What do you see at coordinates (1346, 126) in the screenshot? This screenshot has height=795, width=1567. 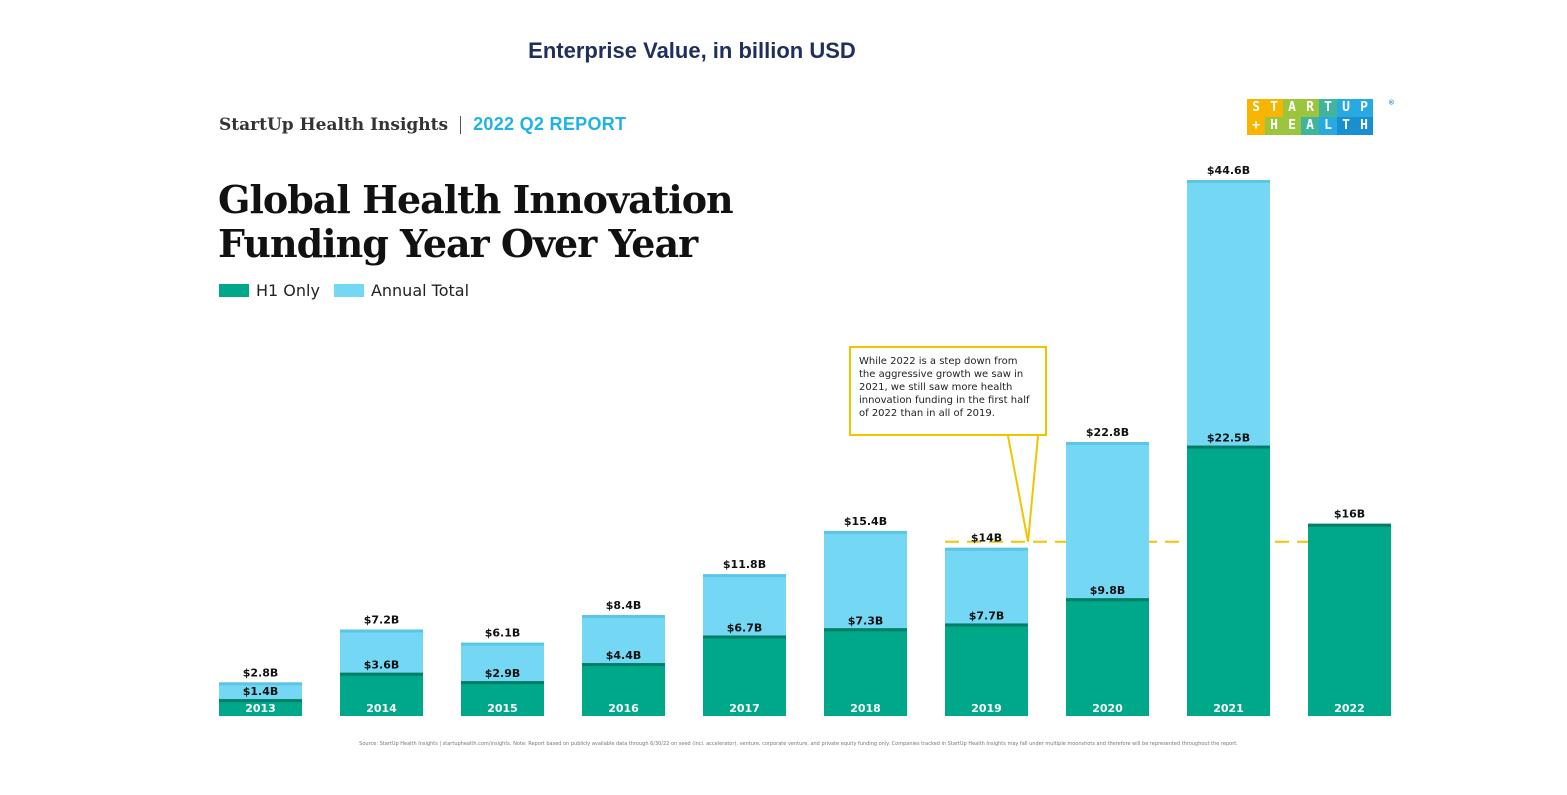 I see `logo-health-letter: T` at bounding box center [1346, 126].